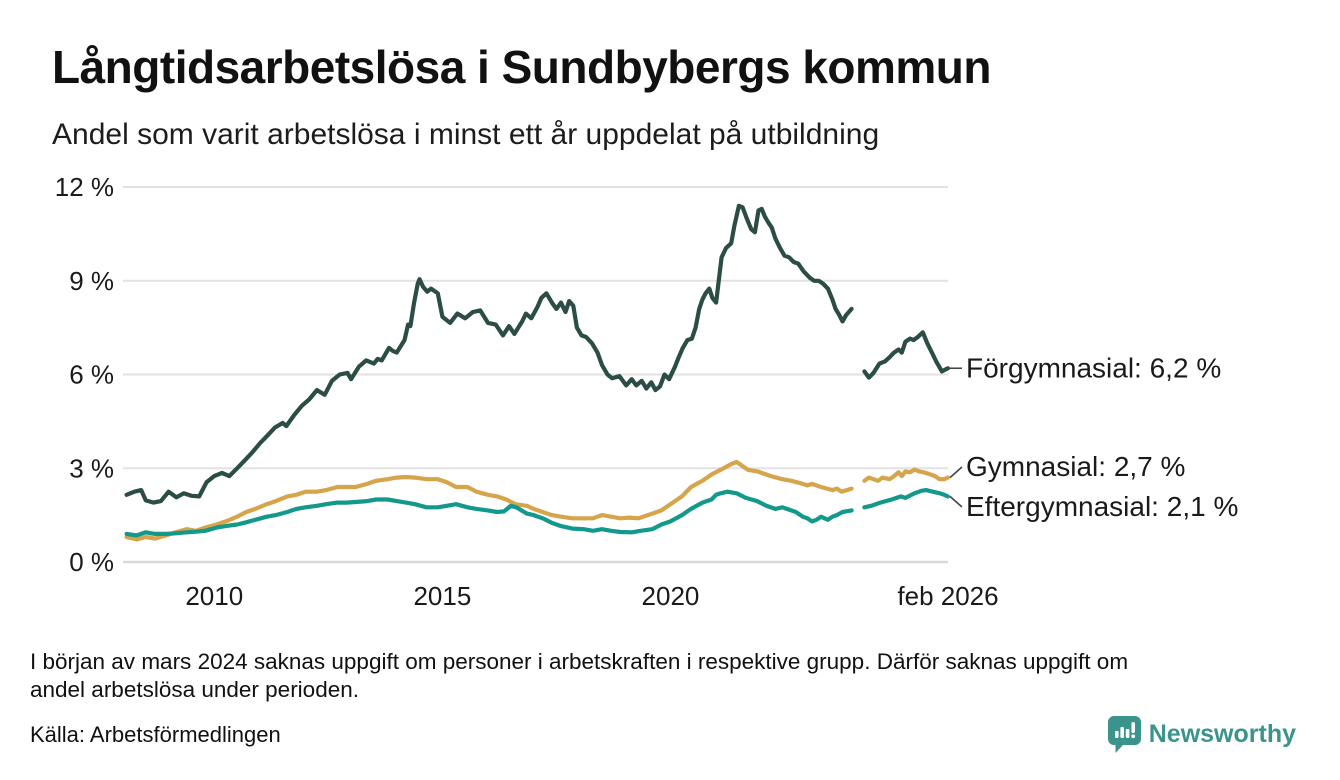 This screenshot has height=780, width=1340. What do you see at coordinates (1124, 734) in the screenshot?
I see `bar-chart-bubble-icon` at bounding box center [1124, 734].